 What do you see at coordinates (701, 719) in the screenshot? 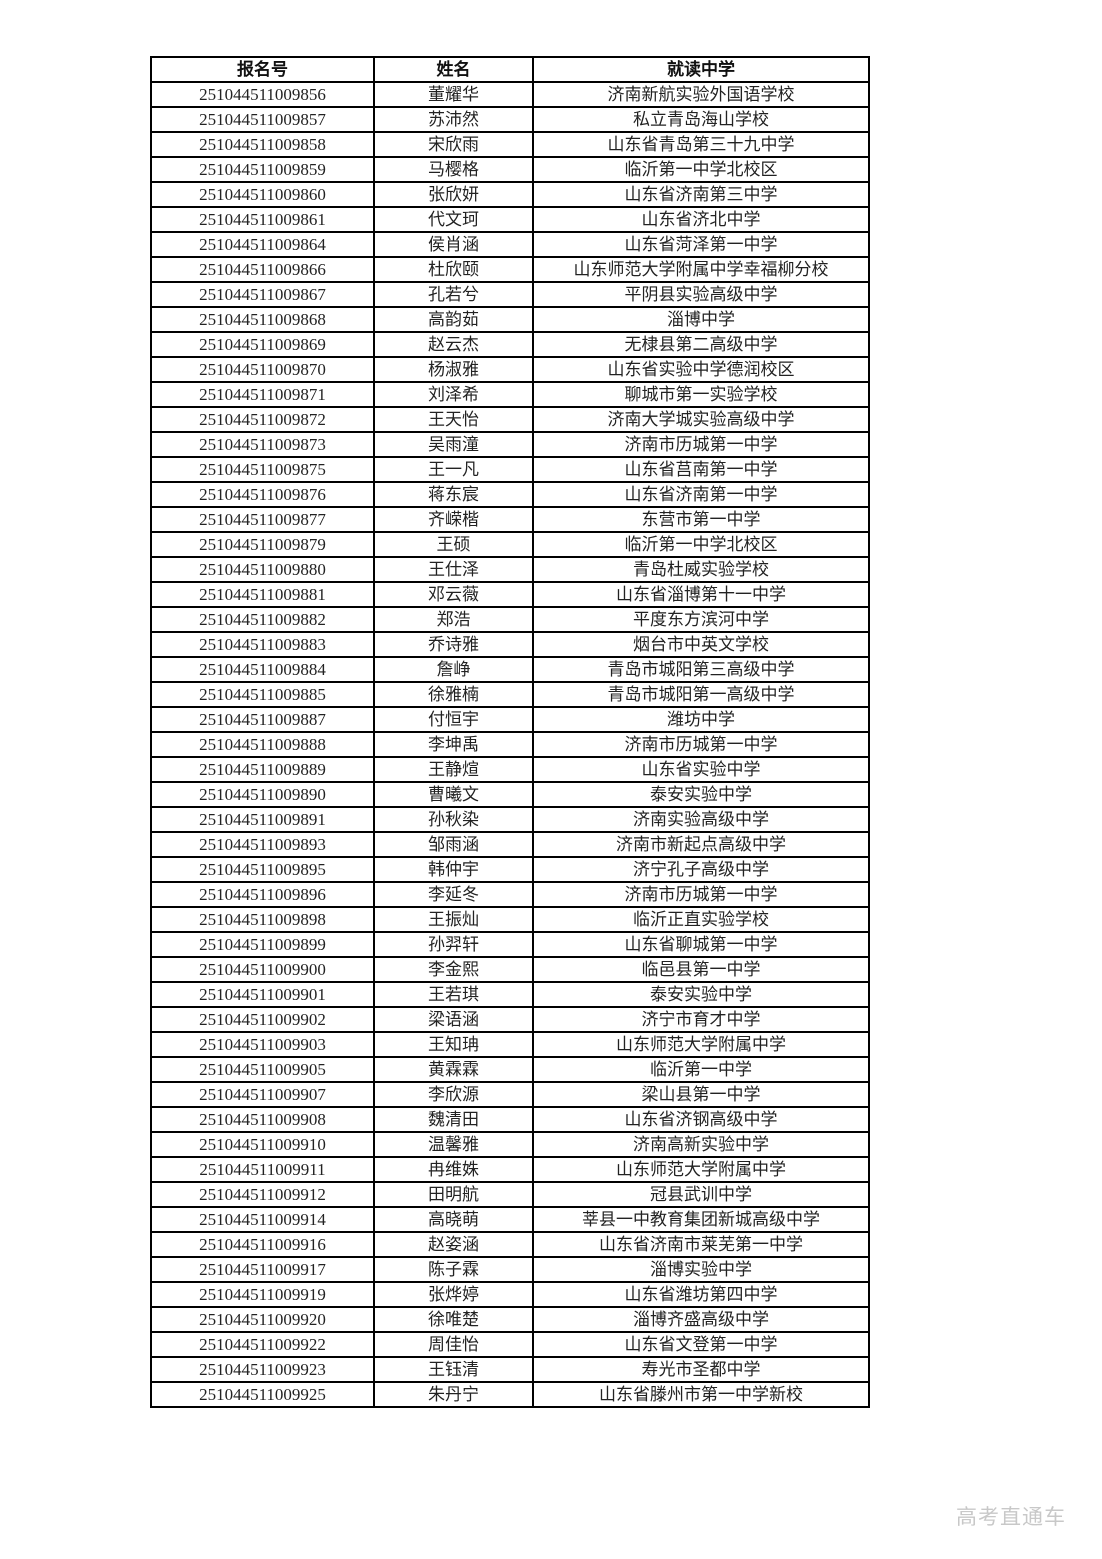
I see `school-cell: 潍坊中学` at bounding box center [701, 719].